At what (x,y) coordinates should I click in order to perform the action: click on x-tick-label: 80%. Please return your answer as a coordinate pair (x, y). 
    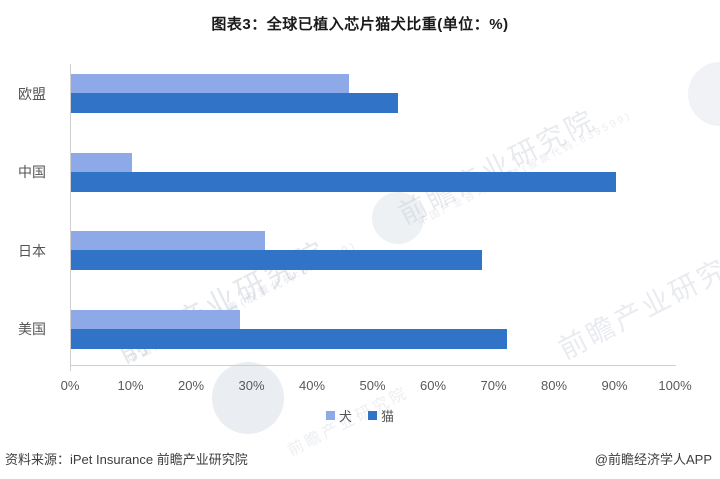
    Looking at the image, I should click on (554, 385).